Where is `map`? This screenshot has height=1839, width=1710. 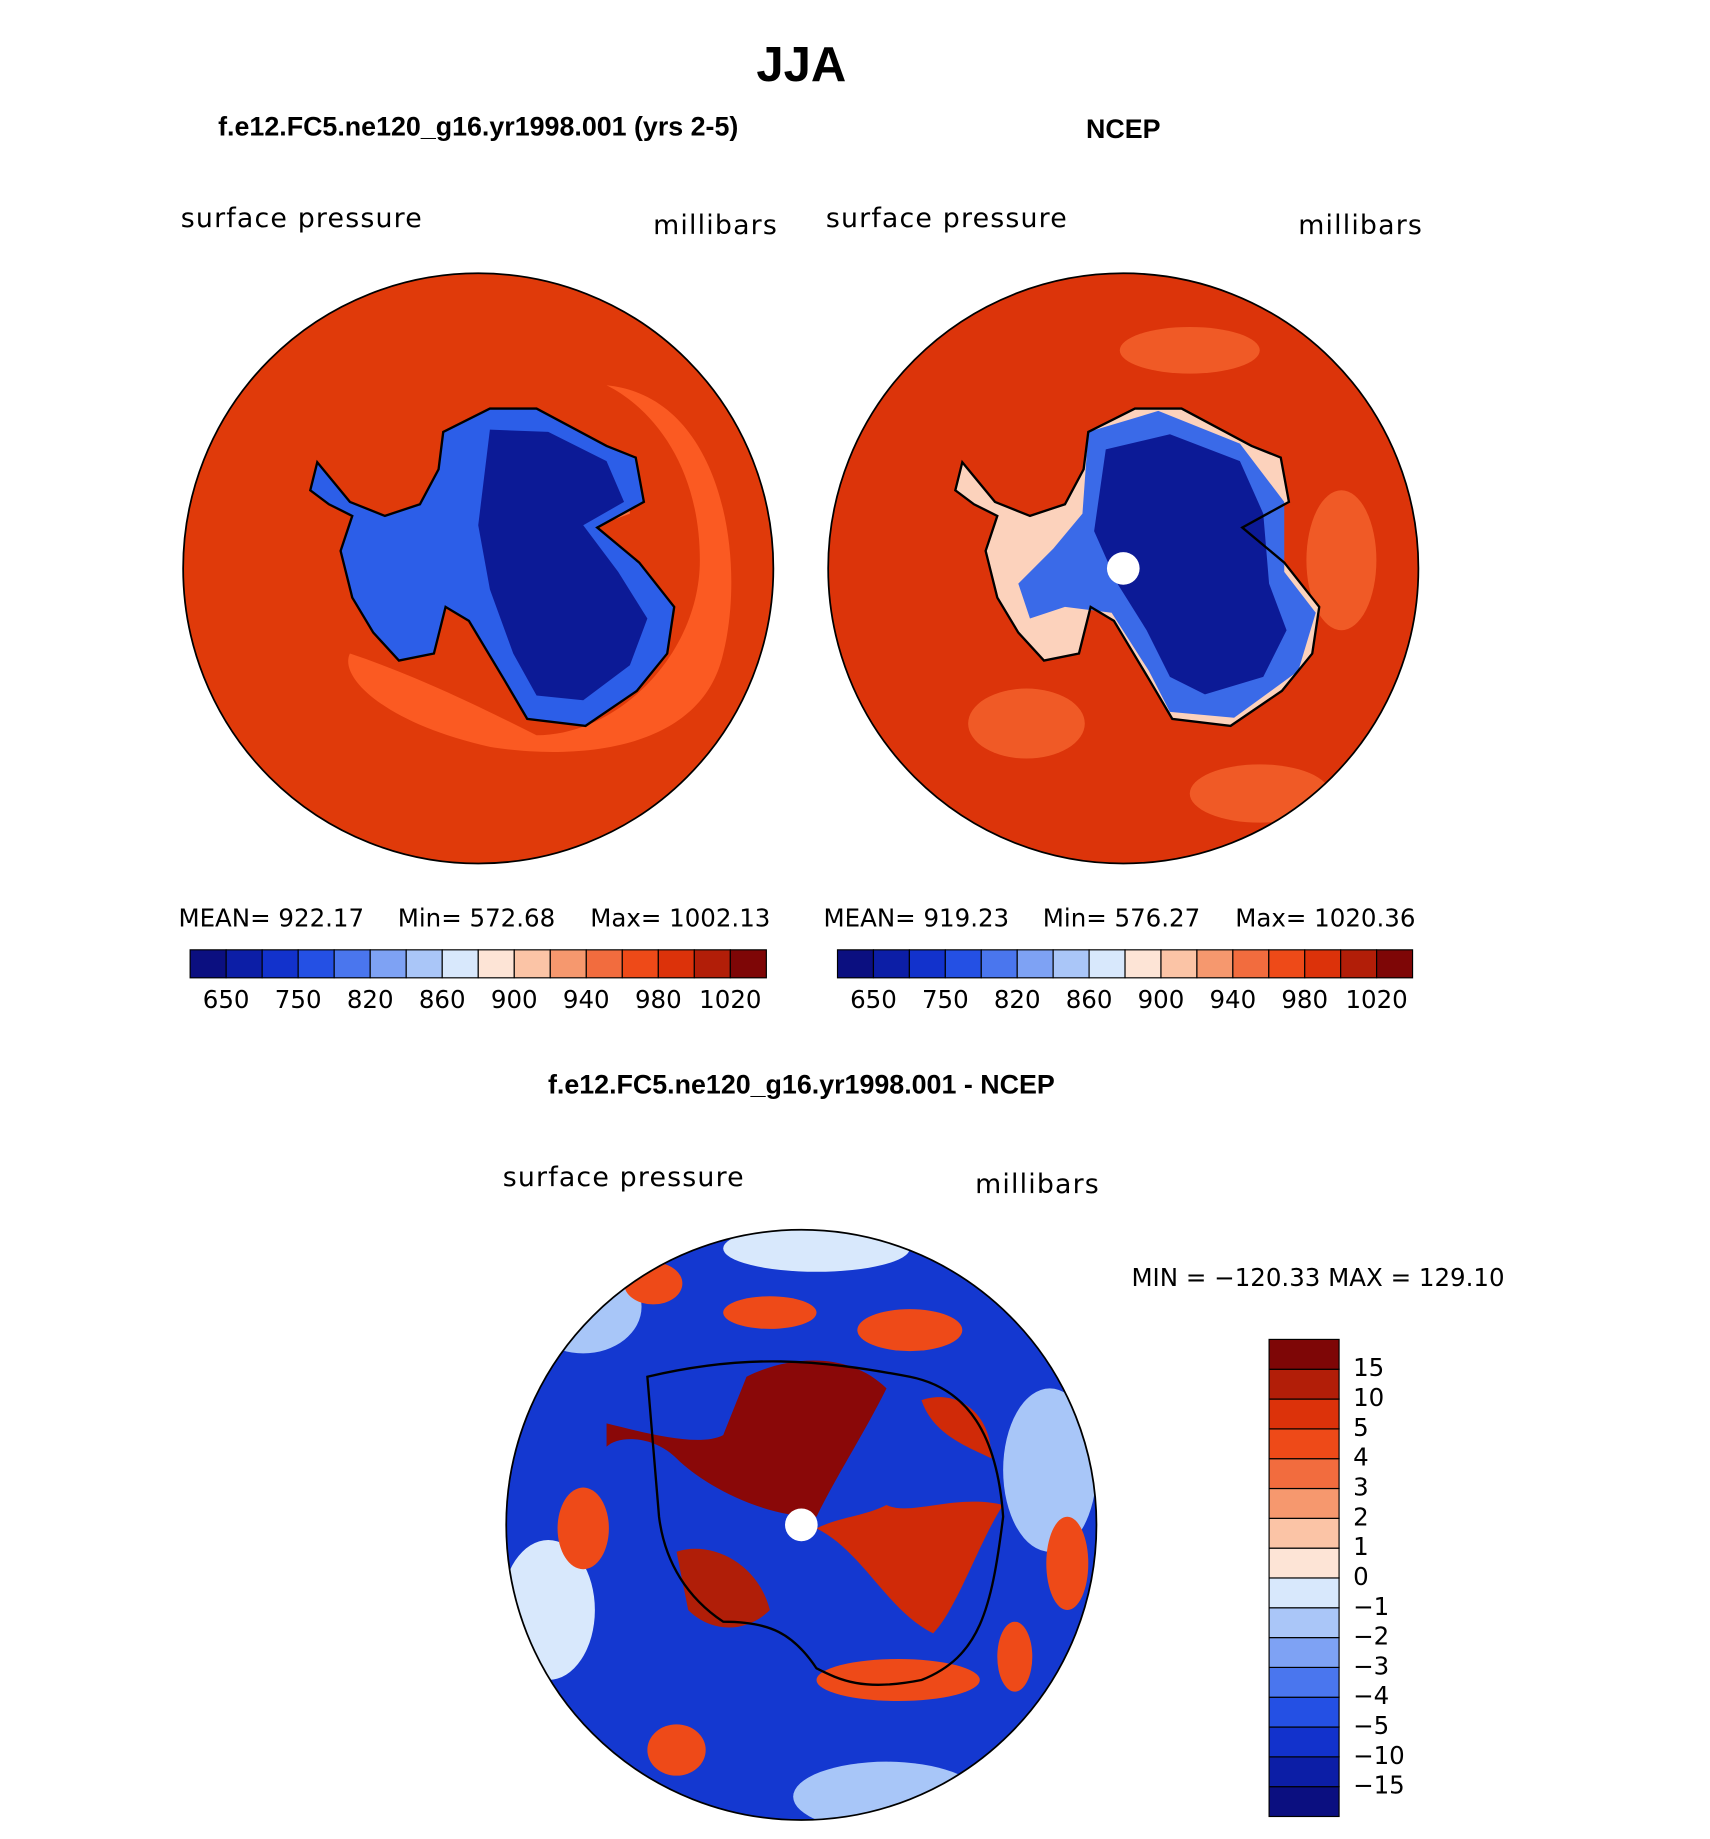 map is located at coordinates (478, 568).